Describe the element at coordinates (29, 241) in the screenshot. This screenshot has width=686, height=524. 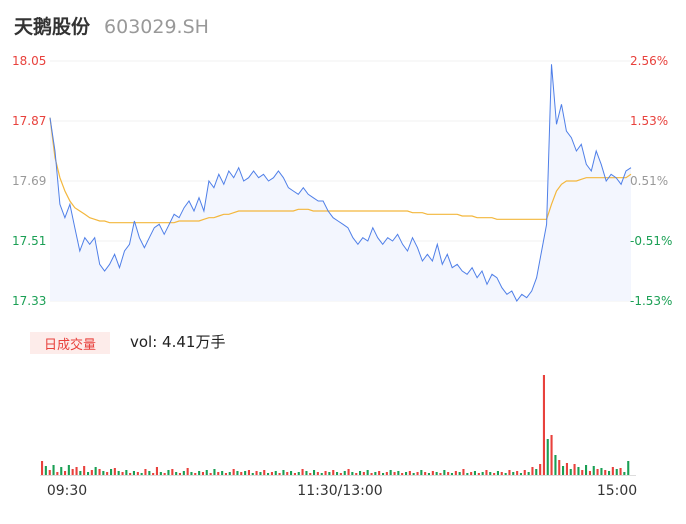
I see `y-tick-left: 17.51` at that location.